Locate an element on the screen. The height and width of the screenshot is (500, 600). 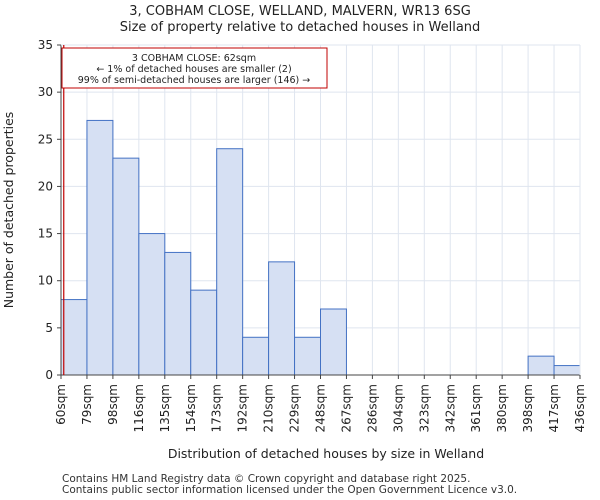
x-tick-label: 79sqm is located at coordinates (87, 404).